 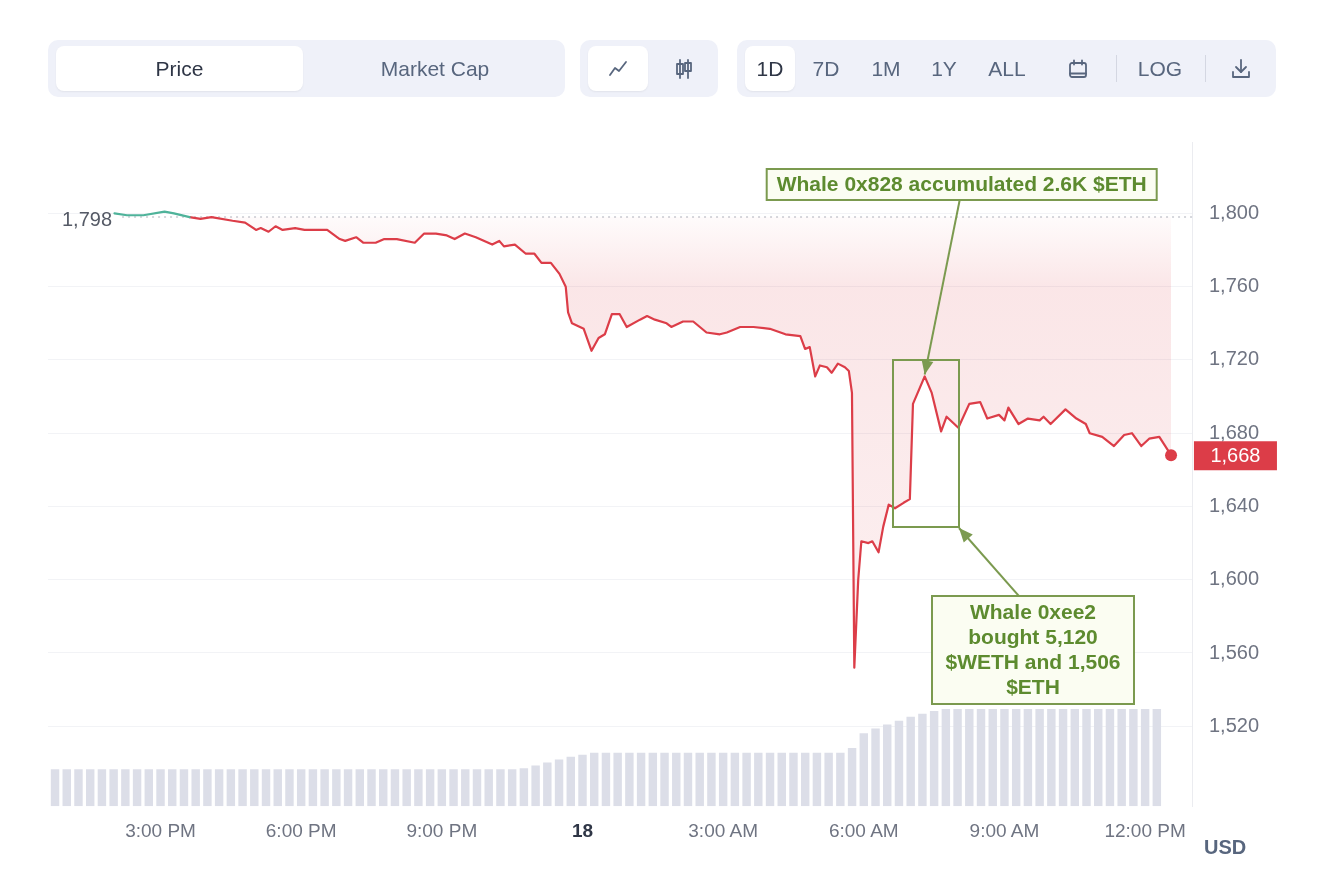 I want to click on x-tick-label: 6:00 AM, so click(x=863, y=830).